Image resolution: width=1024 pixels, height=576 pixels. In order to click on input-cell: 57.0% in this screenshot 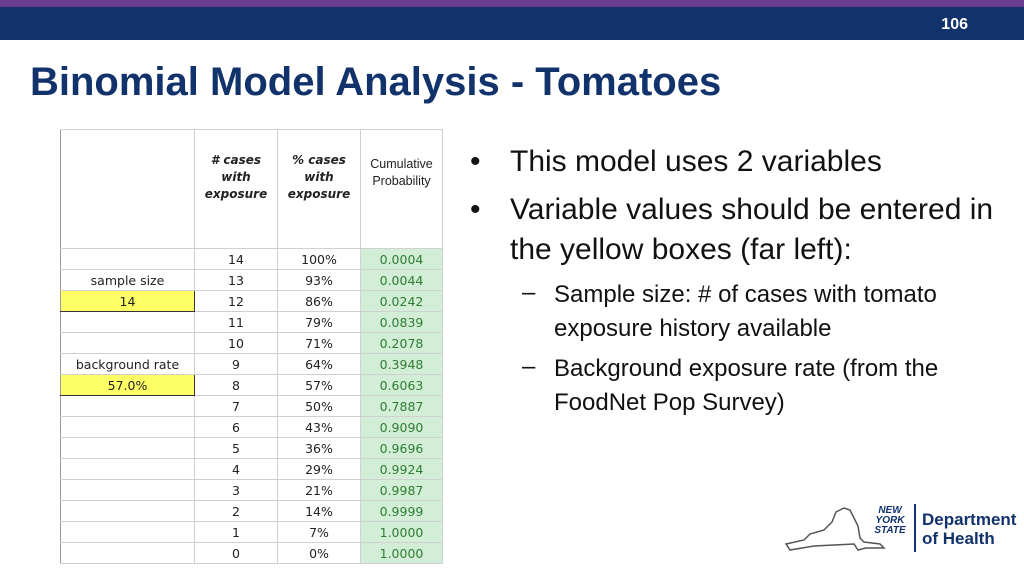, I will do `click(127, 385)`.